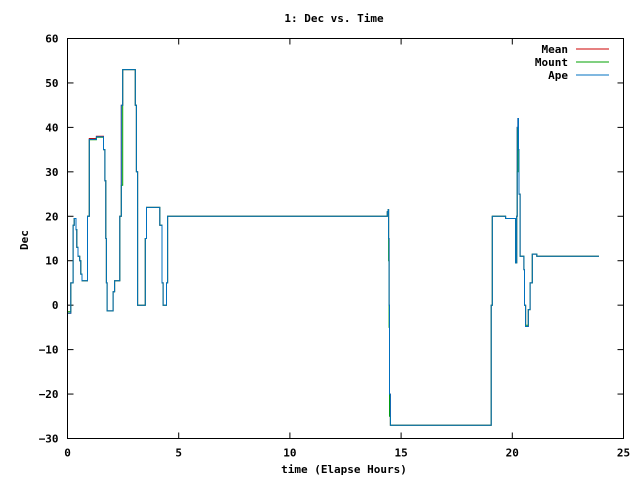  Describe the element at coordinates (67, 453) in the screenshot. I see `x-tick-label: 0` at that location.